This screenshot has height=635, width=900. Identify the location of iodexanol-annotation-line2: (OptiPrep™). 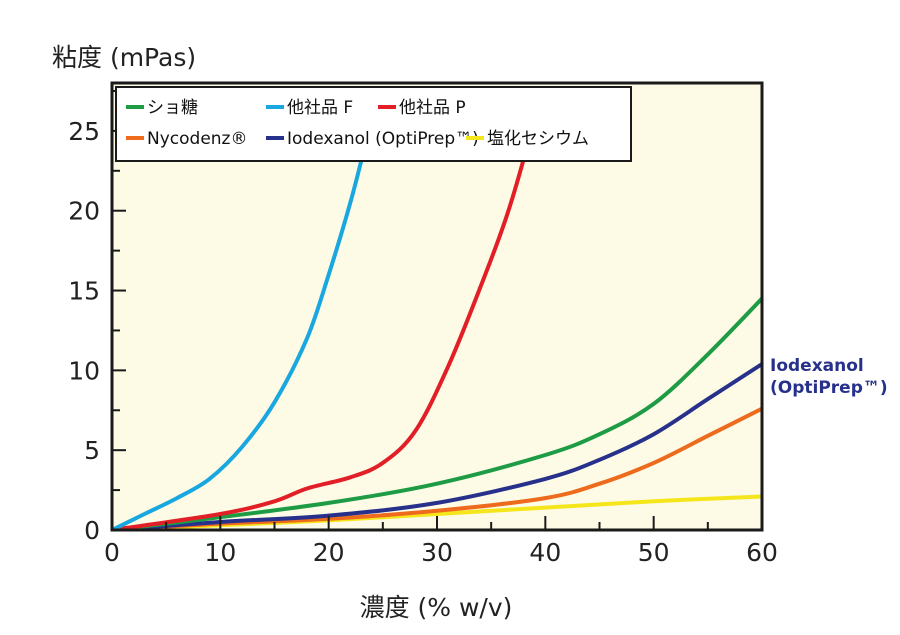
(829, 388).